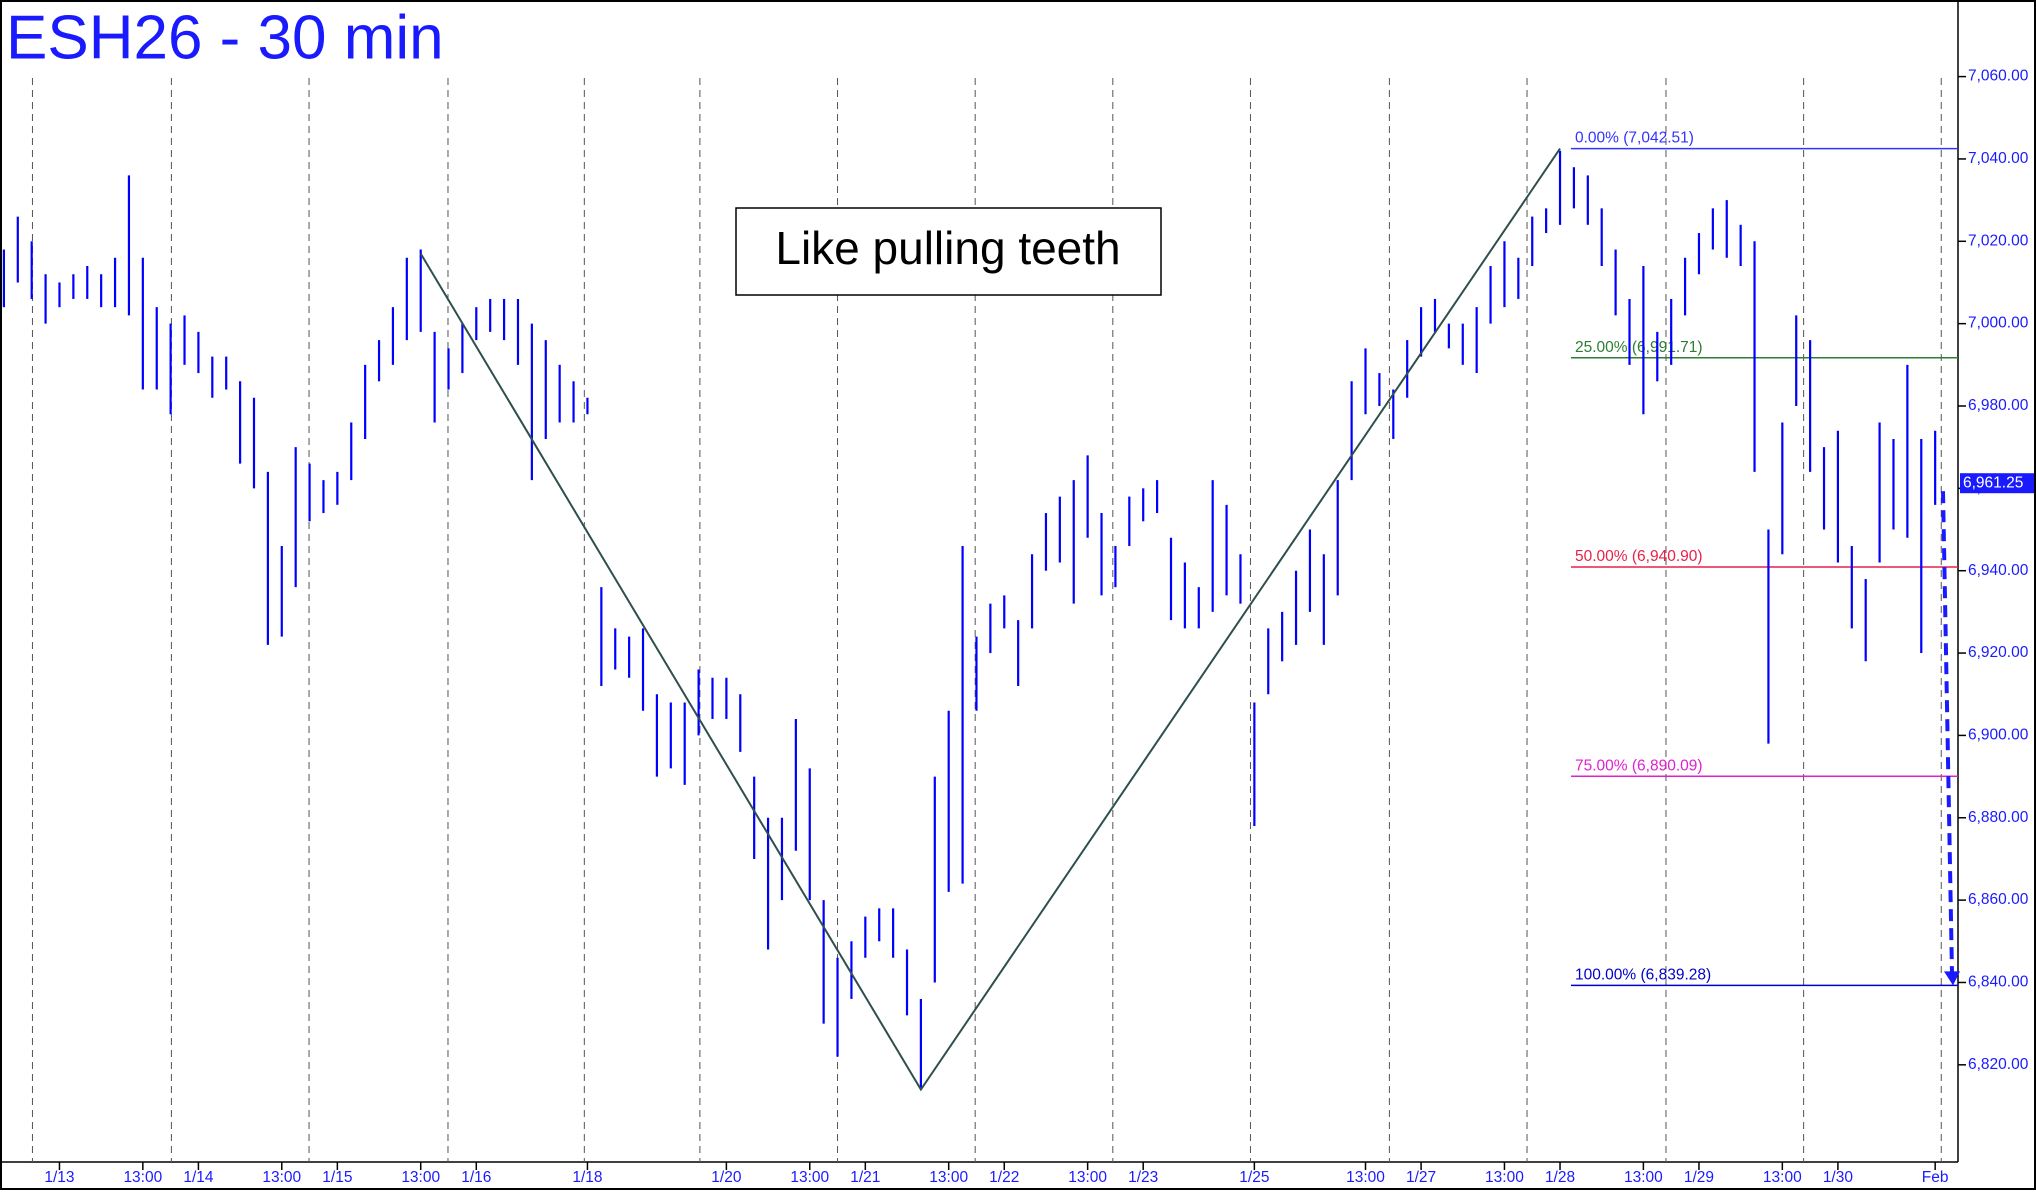 This screenshot has height=1195, width=2036. What do you see at coordinates (947, 248) in the screenshot?
I see `annotation: Like pulling teeth` at bounding box center [947, 248].